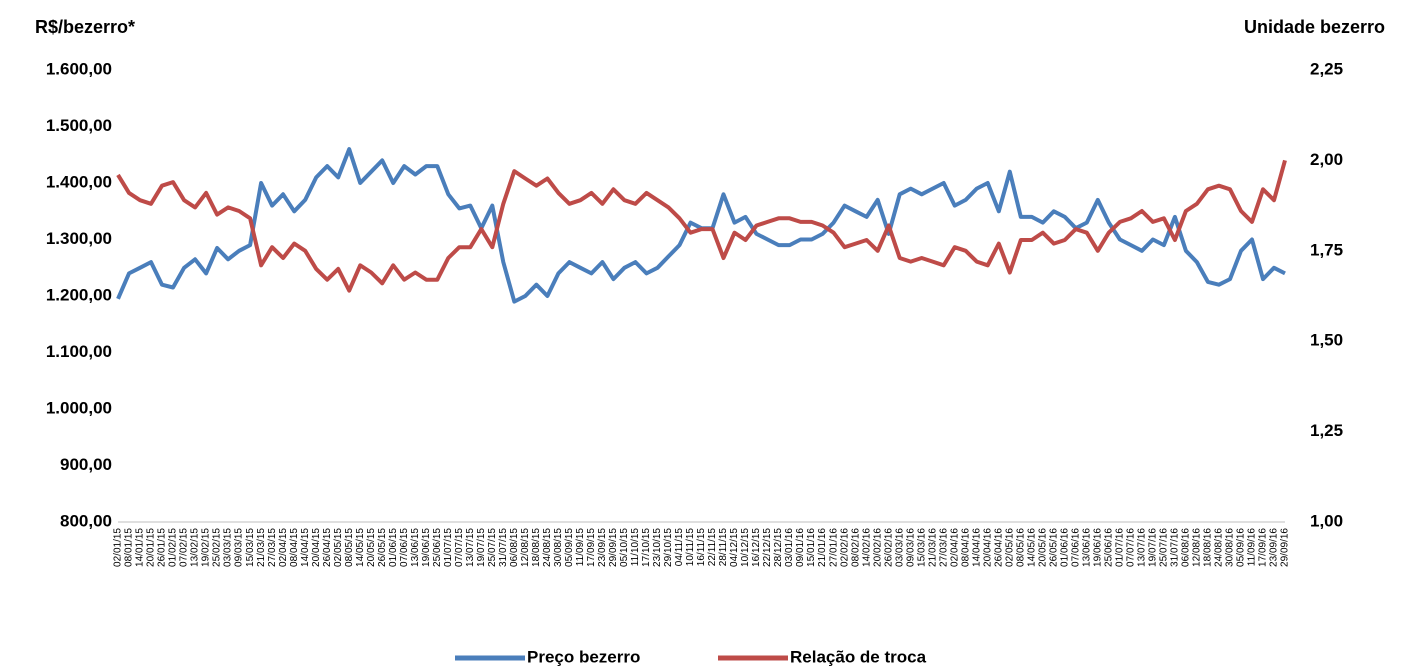 The height and width of the screenshot is (668, 1403). I want to click on x-tick-label: 20/05/16, so click(1042, 547).